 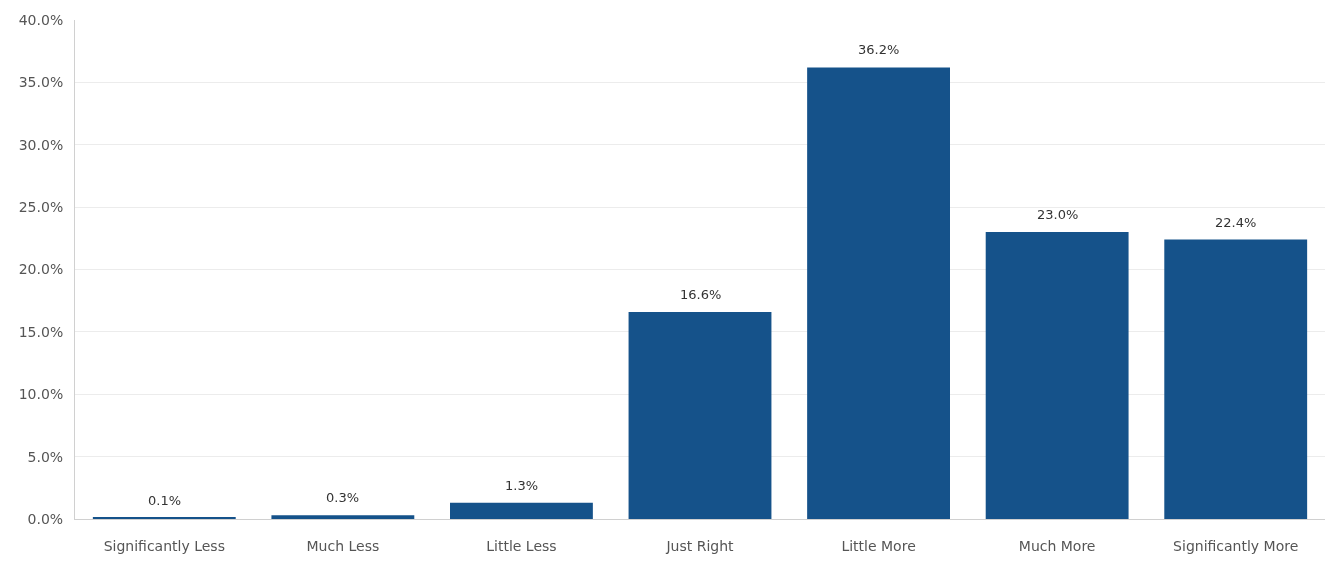 I want to click on data-label: 16.6%, so click(x=701, y=294).